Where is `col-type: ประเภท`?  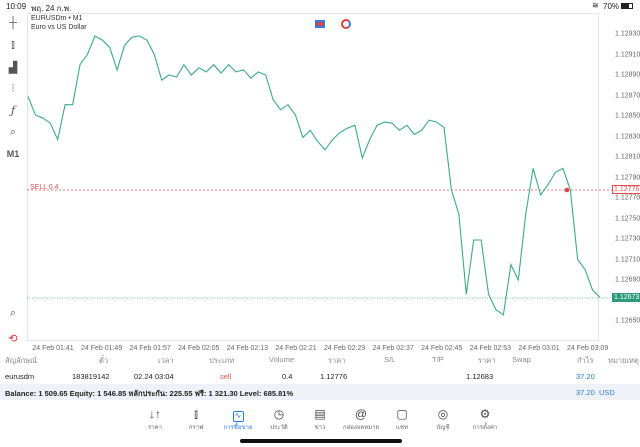 col-type: ประเภท is located at coordinates (222, 360).